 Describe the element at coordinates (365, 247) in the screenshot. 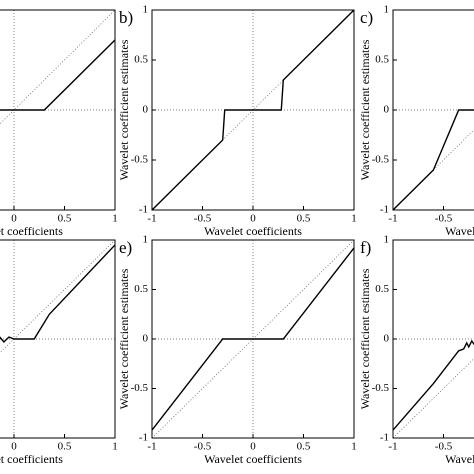

I see `panel-label: f)` at that location.